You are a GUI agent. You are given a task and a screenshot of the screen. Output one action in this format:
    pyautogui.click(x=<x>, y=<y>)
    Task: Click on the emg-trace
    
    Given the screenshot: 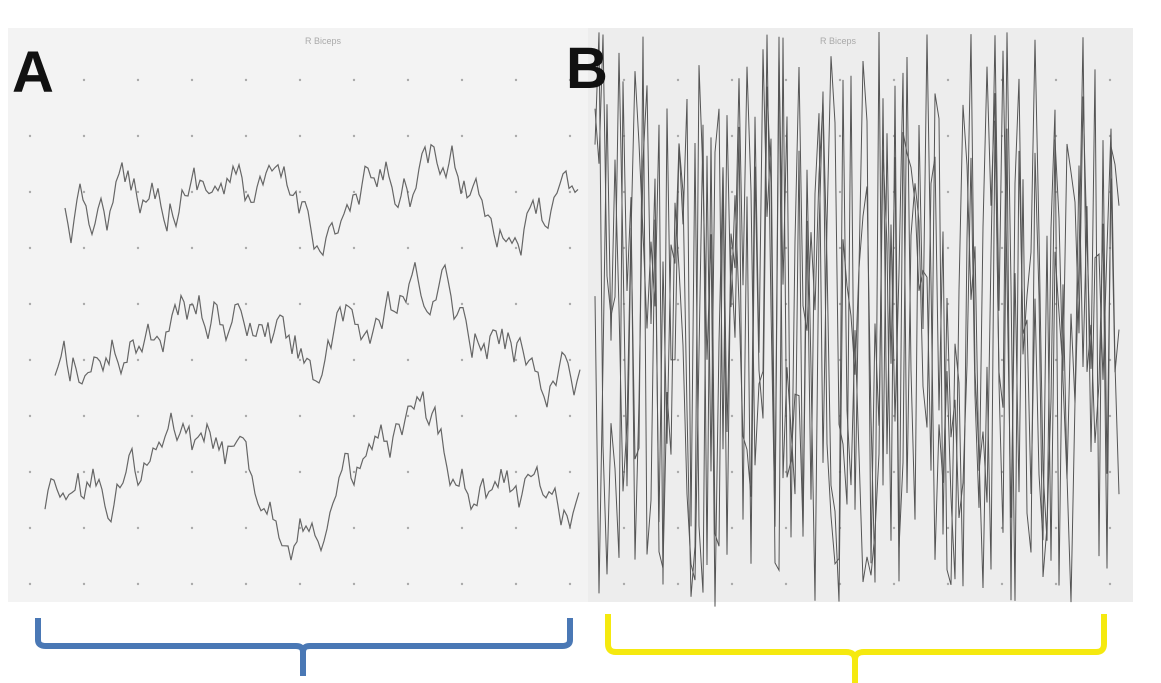 What is the action you would take?
    pyautogui.click(x=312, y=476)
    